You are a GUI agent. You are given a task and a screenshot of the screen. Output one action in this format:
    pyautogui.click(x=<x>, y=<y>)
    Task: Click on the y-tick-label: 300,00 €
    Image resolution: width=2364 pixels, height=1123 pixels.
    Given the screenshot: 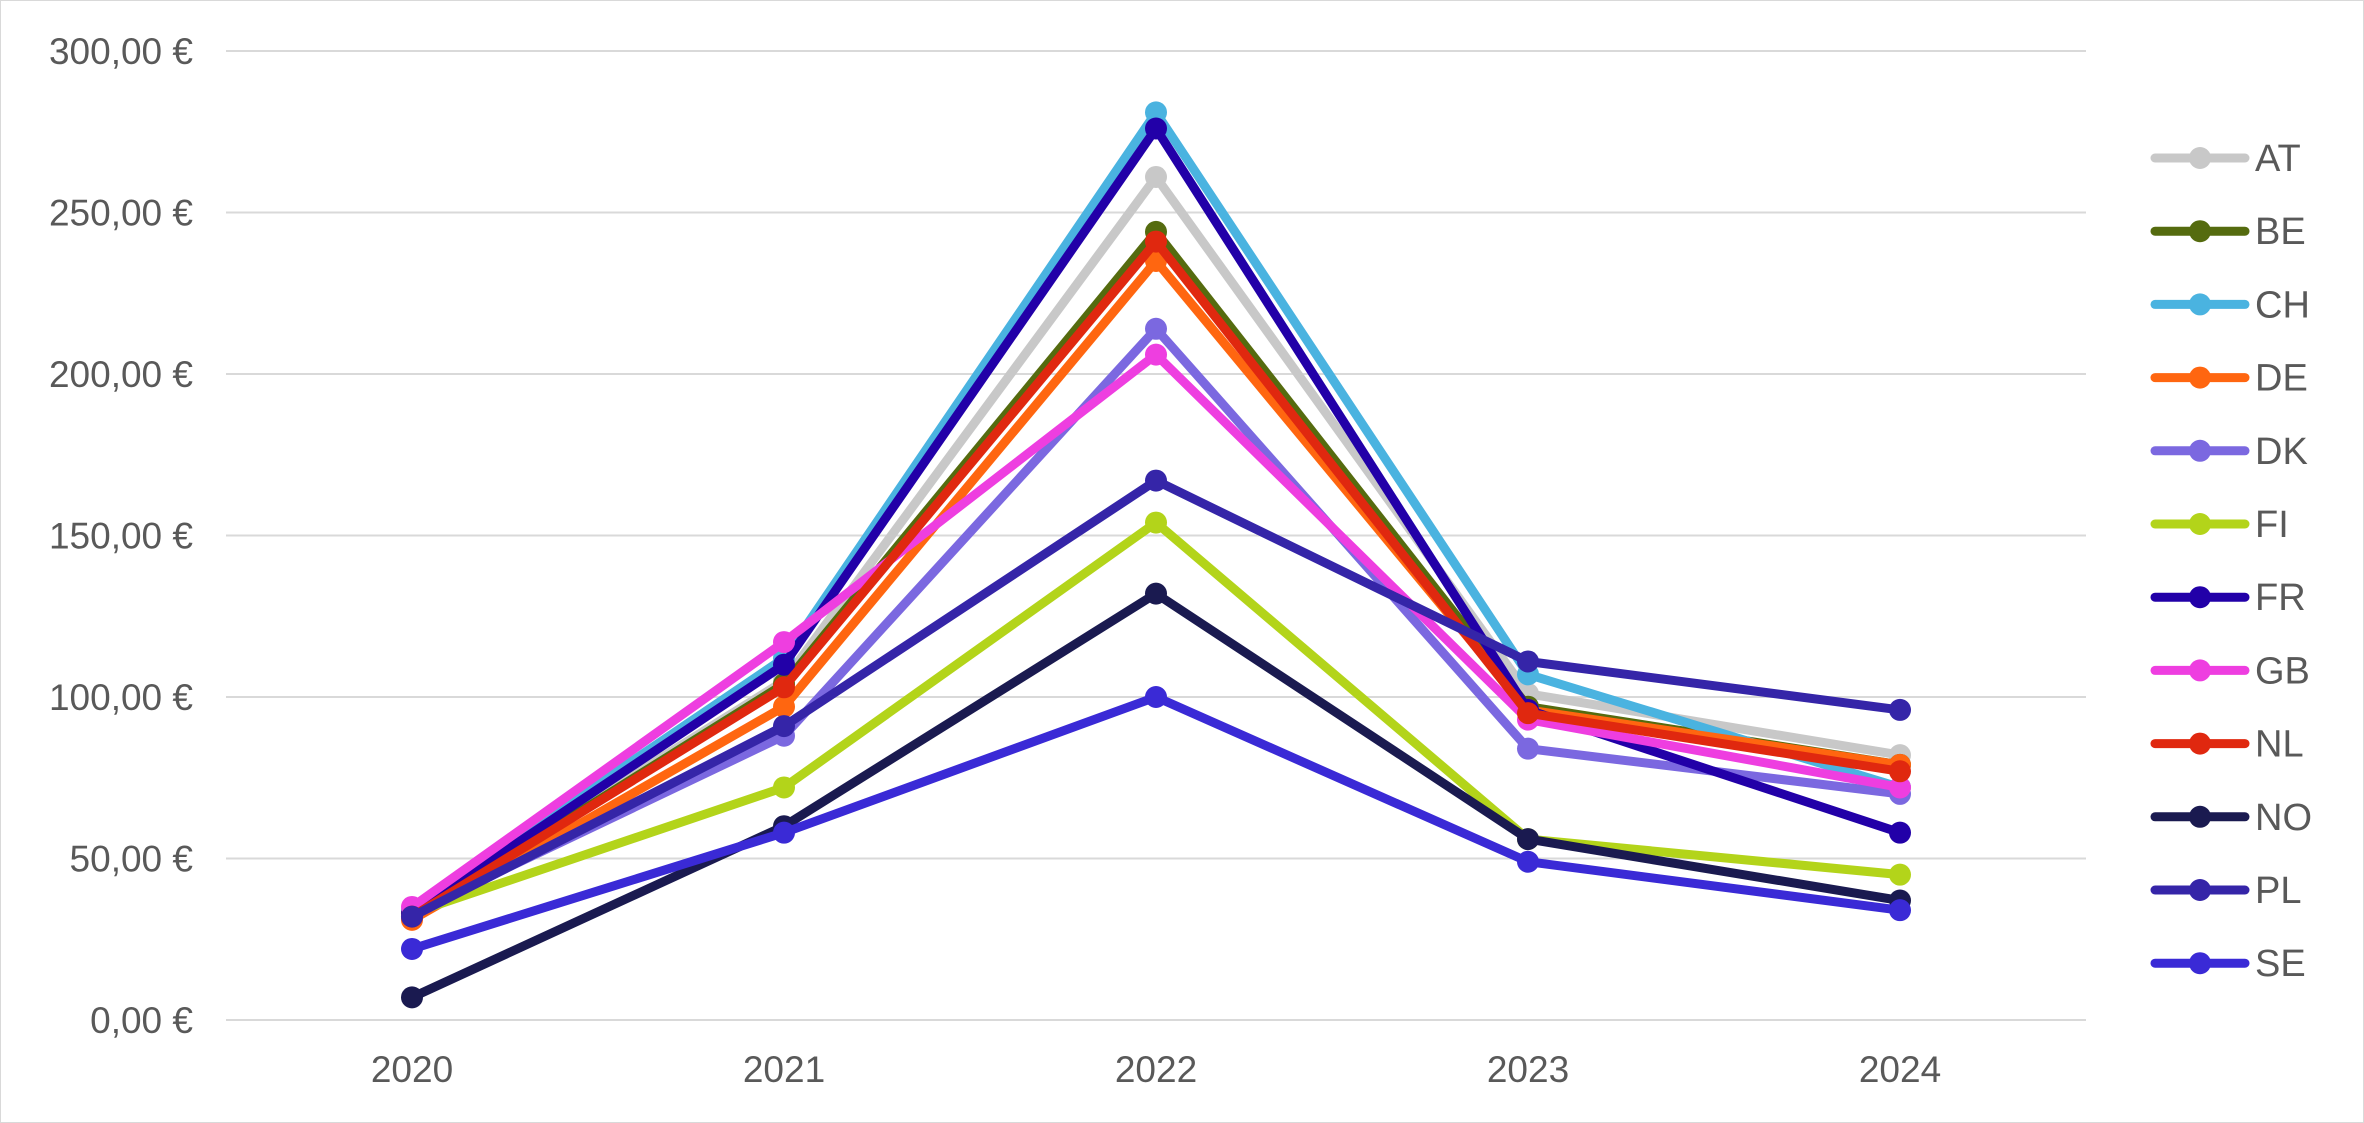 What is the action you would take?
    pyautogui.click(x=121, y=51)
    